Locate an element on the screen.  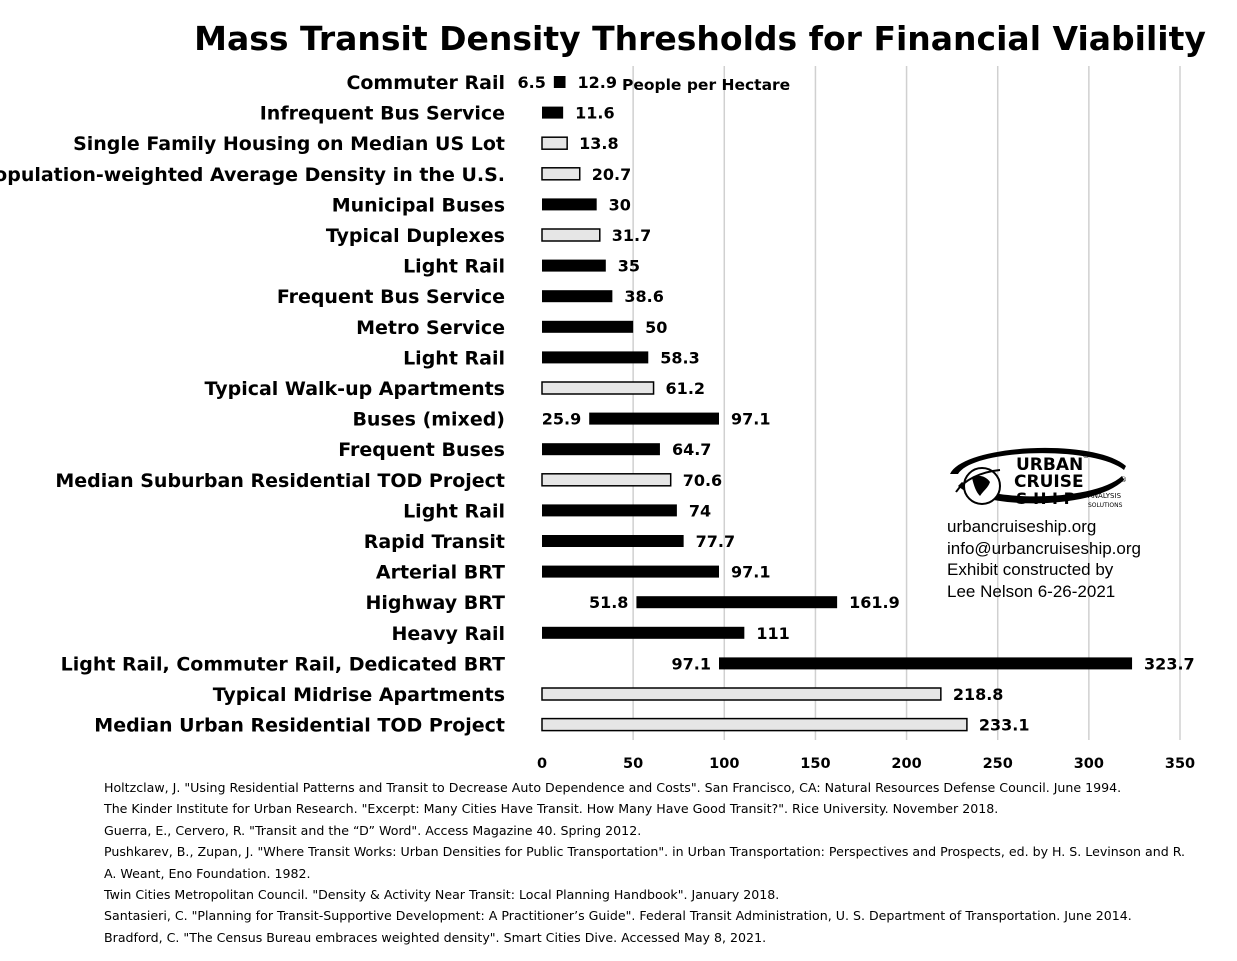
logo-line-3: S H I P is located at coordinates (1046, 498).